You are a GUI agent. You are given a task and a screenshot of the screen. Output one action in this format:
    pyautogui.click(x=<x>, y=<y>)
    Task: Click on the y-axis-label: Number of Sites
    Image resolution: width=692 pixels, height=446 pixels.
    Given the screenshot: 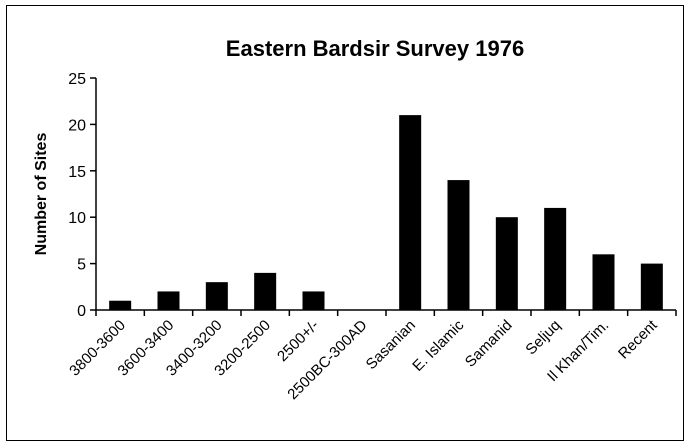 What is the action you would take?
    pyautogui.click(x=41, y=194)
    